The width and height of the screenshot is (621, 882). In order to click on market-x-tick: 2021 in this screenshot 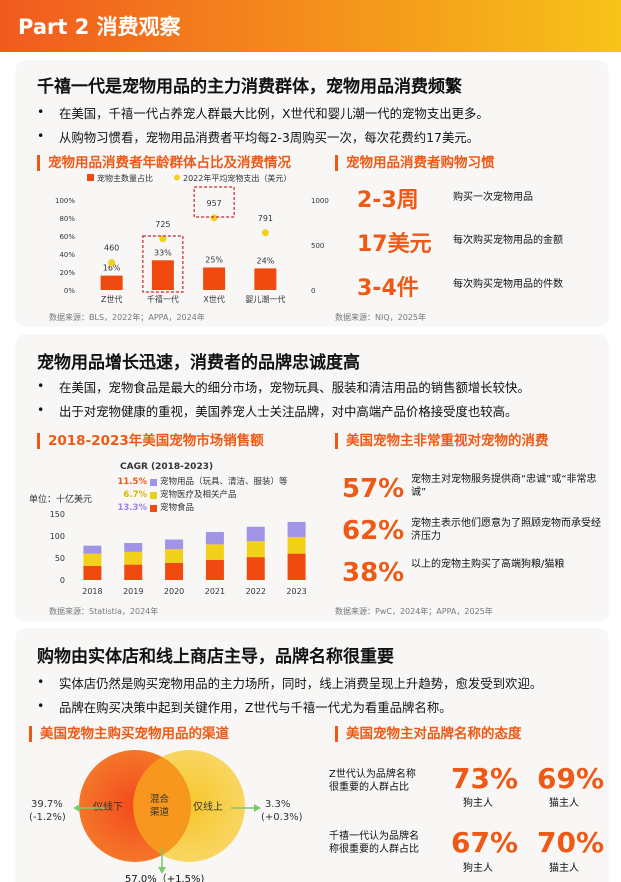, I will do `click(215, 591)`.